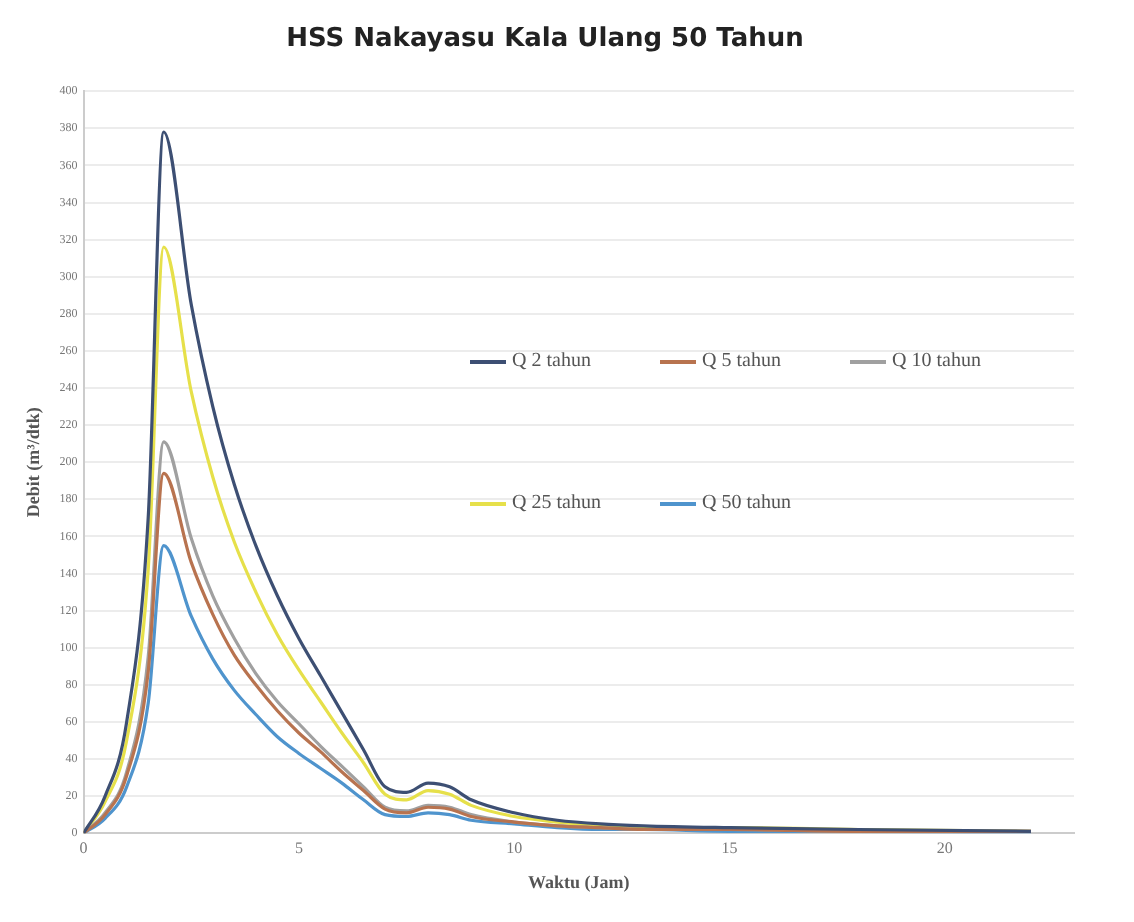 Image resolution: width=1134 pixels, height=922 pixels. Describe the element at coordinates (551, 361) in the screenshot. I see `legend-label: Q 2 tahun` at that location.